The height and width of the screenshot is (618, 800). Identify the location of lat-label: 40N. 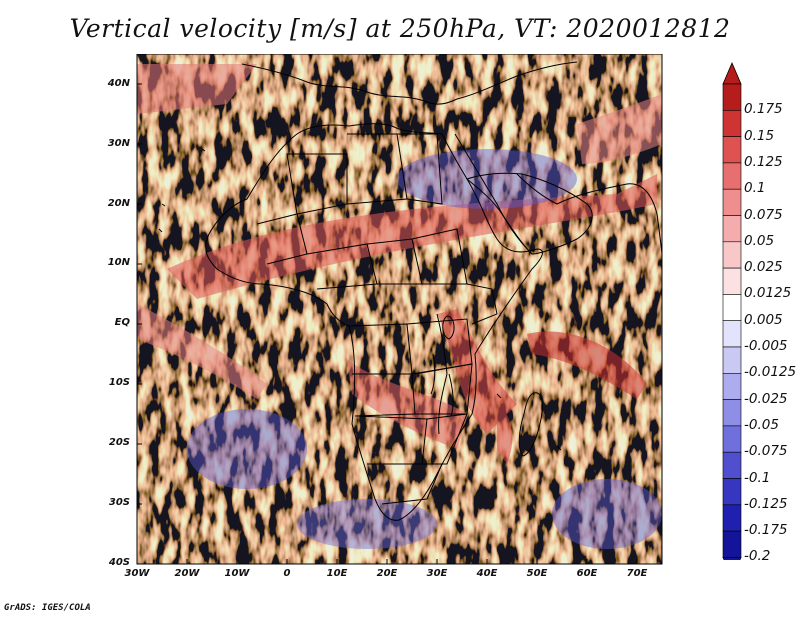
(118, 83).